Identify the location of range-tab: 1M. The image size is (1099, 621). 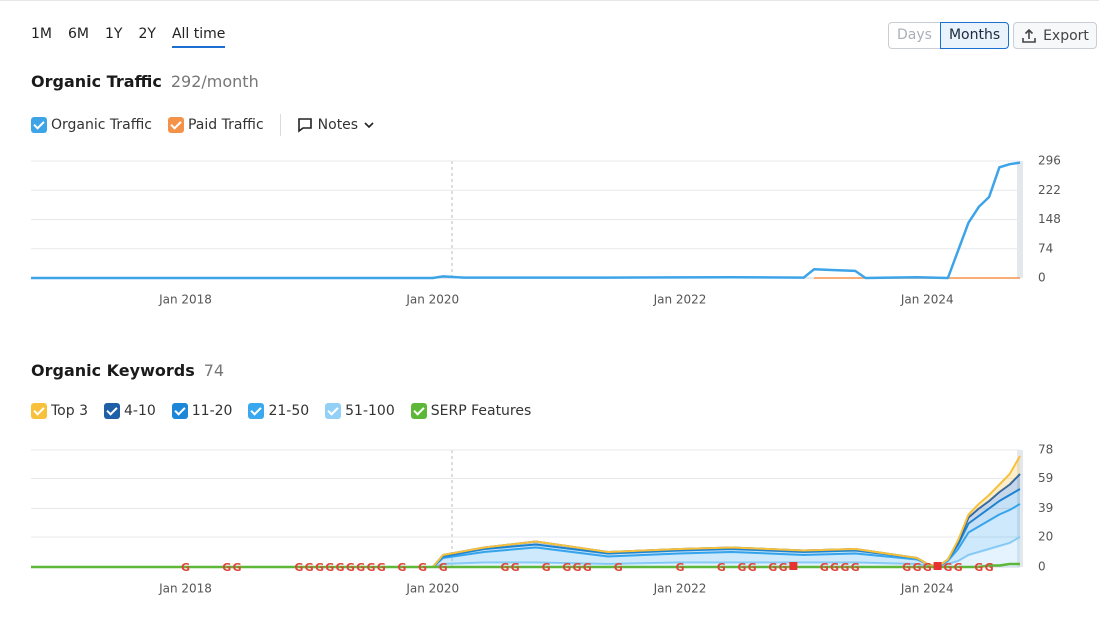
(41, 34).